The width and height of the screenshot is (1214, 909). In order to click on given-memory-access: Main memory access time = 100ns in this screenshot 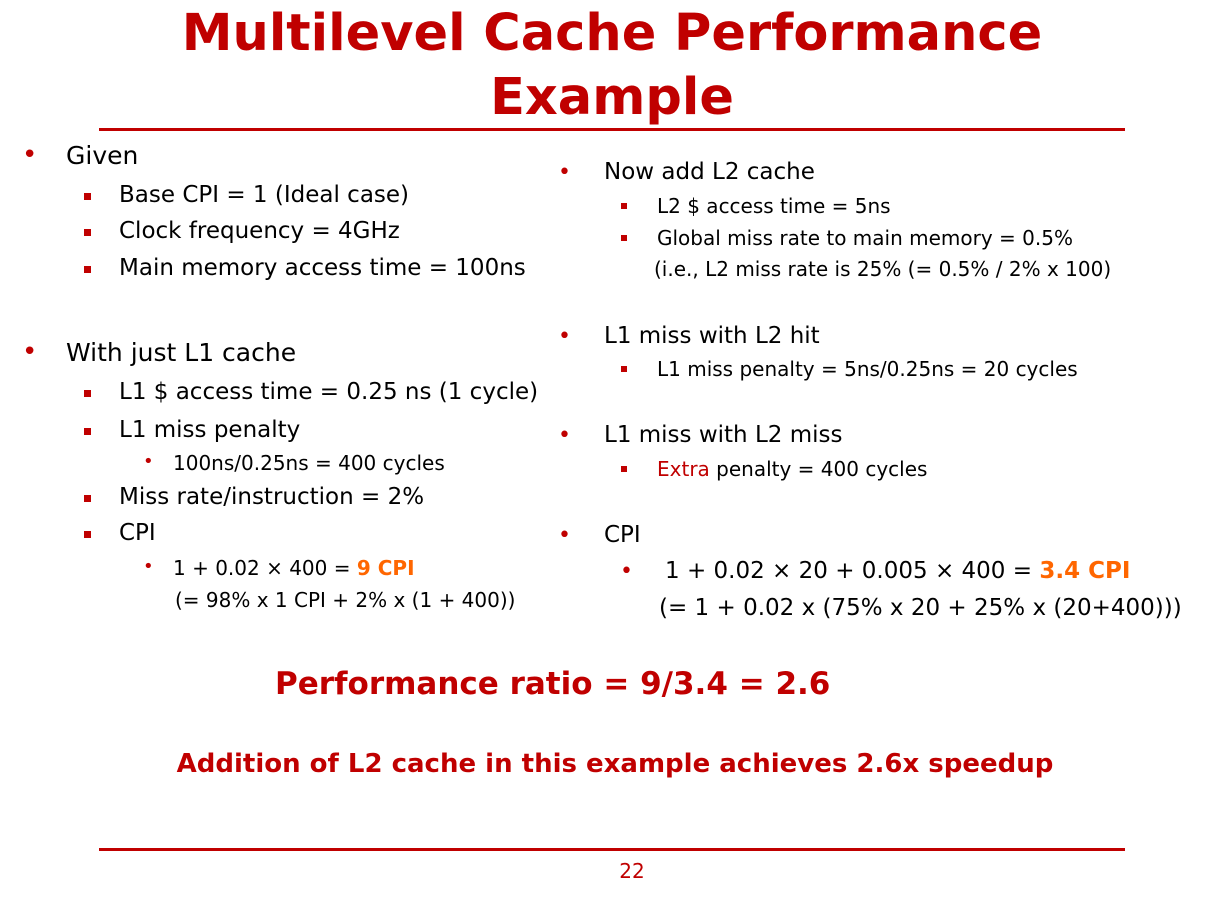, I will do `click(322, 268)`.